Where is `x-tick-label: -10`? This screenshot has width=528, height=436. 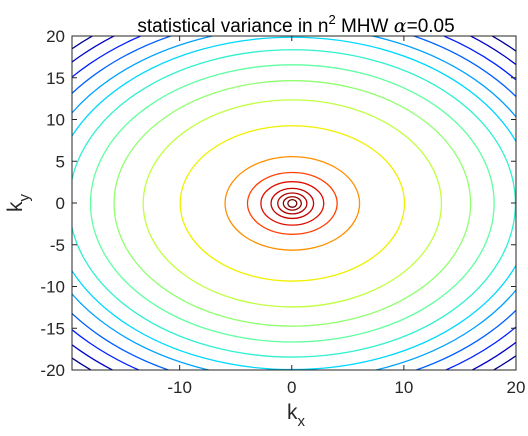 x-tick-label: -10 is located at coordinates (179, 387).